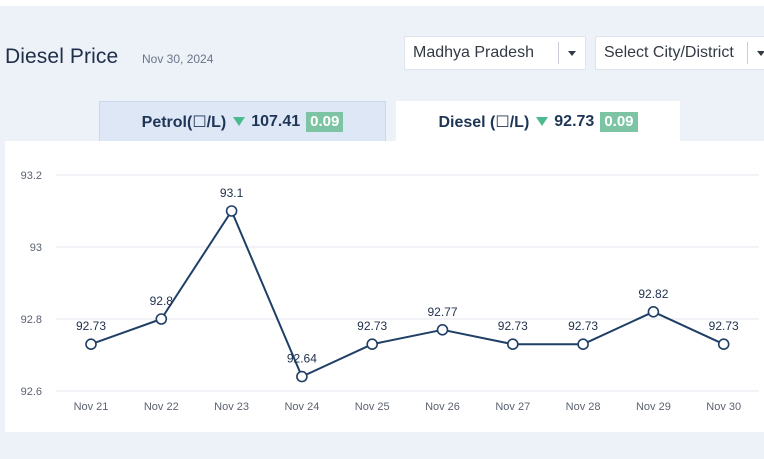 This screenshot has height=459, width=764. Describe the element at coordinates (31, 176) in the screenshot. I see `y-tick-label: 93.2` at that location.